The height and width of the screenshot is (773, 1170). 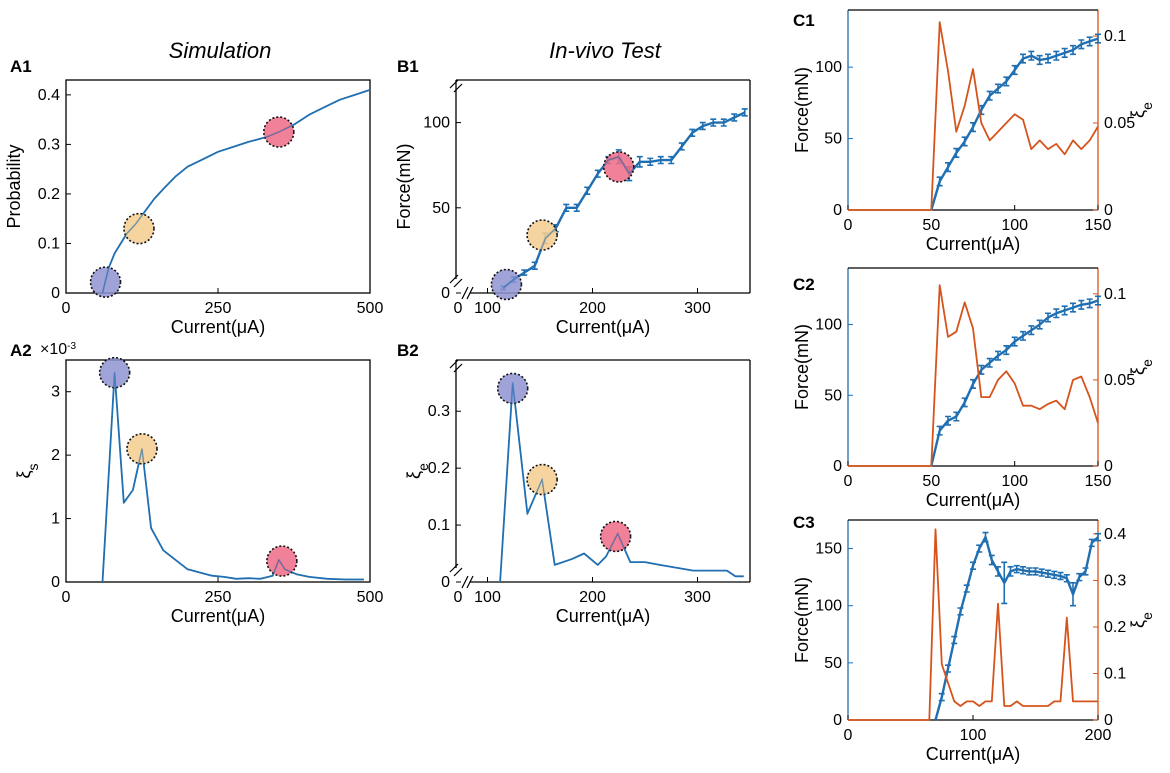 What do you see at coordinates (55, 455) in the screenshot?
I see `y-tick-label: 2` at bounding box center [55, 455].